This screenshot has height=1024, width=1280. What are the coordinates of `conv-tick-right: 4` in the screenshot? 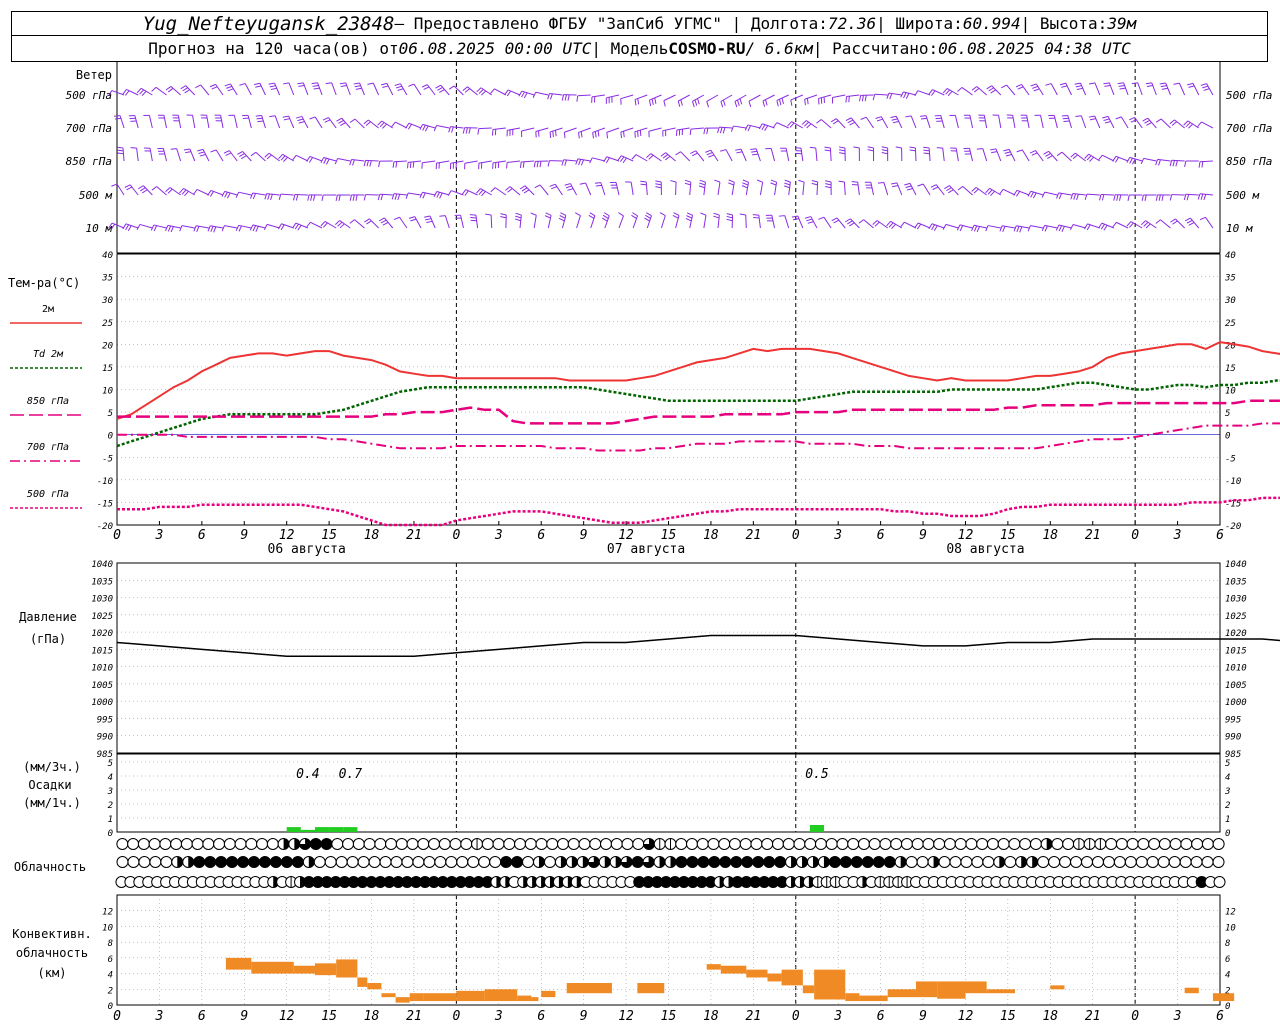 It's located at (1227, 976).